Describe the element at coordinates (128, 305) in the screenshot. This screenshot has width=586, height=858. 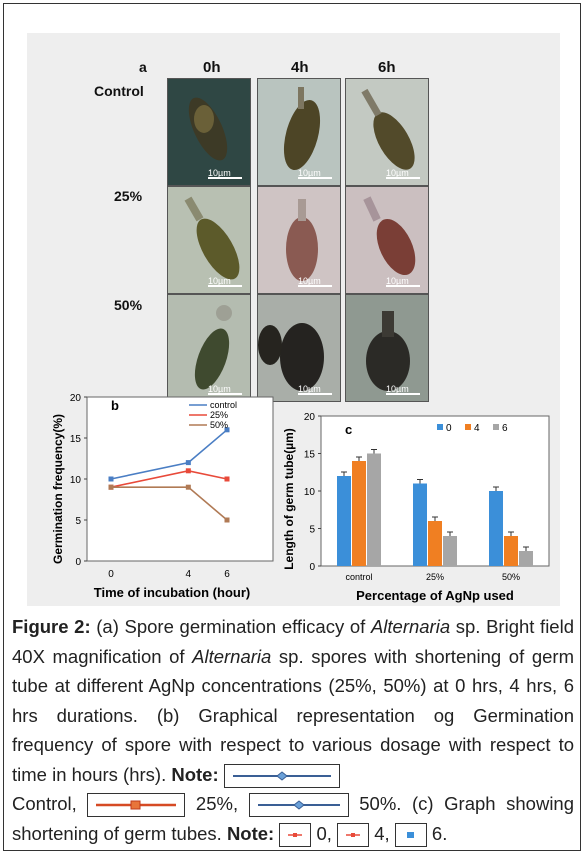
I see `row-header-50: 50%` at that location.